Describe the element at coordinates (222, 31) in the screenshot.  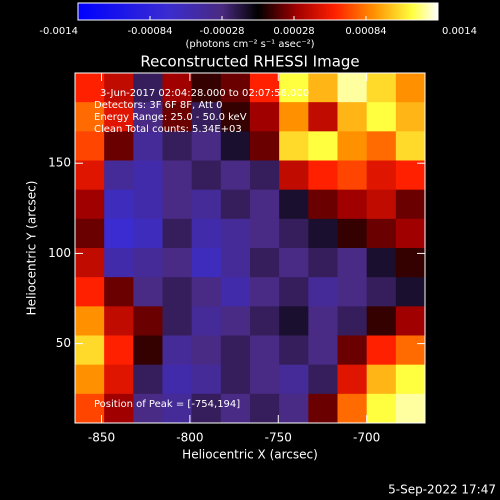
I see `colorbar-tick-label: -0.00028` at that location.